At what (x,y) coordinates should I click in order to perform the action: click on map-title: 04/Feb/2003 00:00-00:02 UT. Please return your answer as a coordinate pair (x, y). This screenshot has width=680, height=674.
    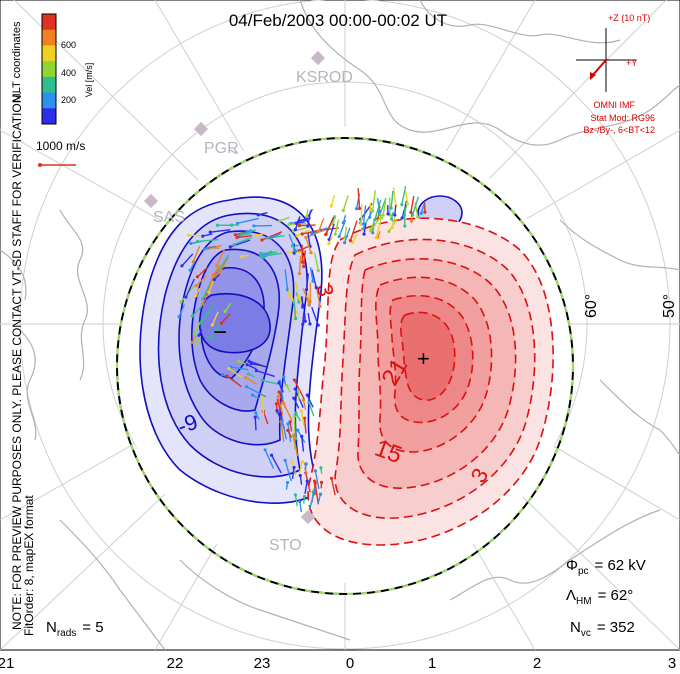
    Looking at the image, I should click on (338, 20).